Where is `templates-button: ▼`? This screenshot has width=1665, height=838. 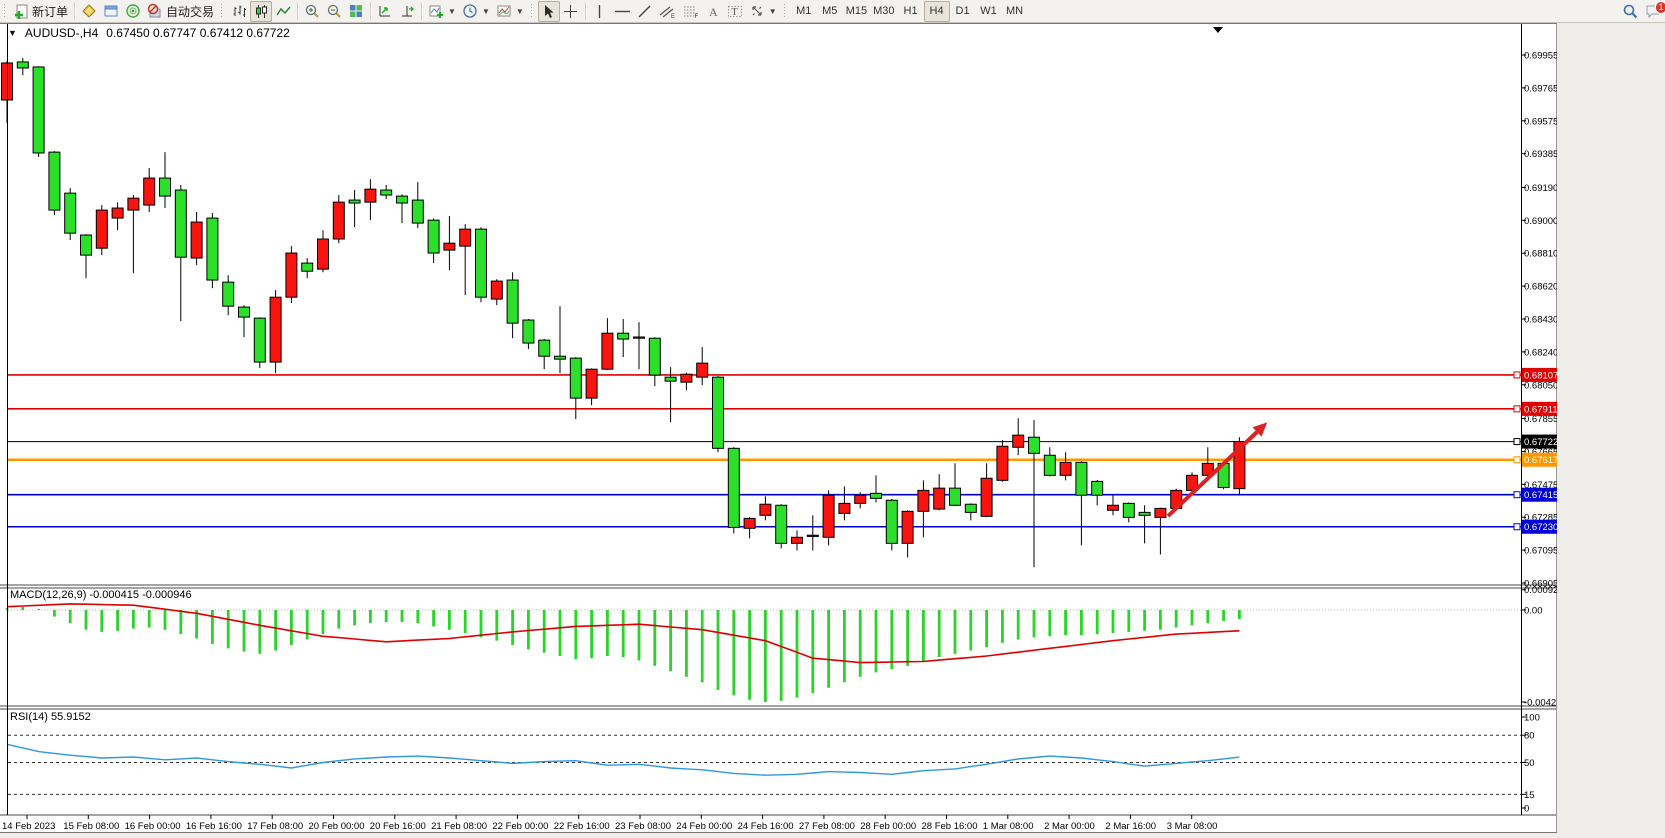
templates-button: ▼ is located at coordinates (510, 11).